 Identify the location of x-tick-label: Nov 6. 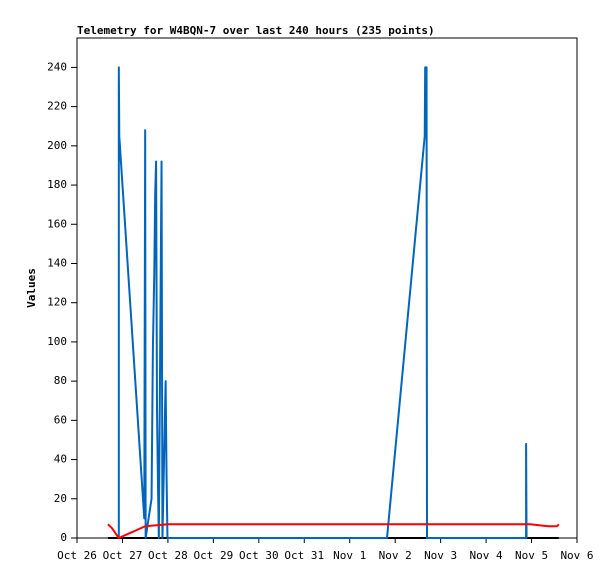
(576, 555).